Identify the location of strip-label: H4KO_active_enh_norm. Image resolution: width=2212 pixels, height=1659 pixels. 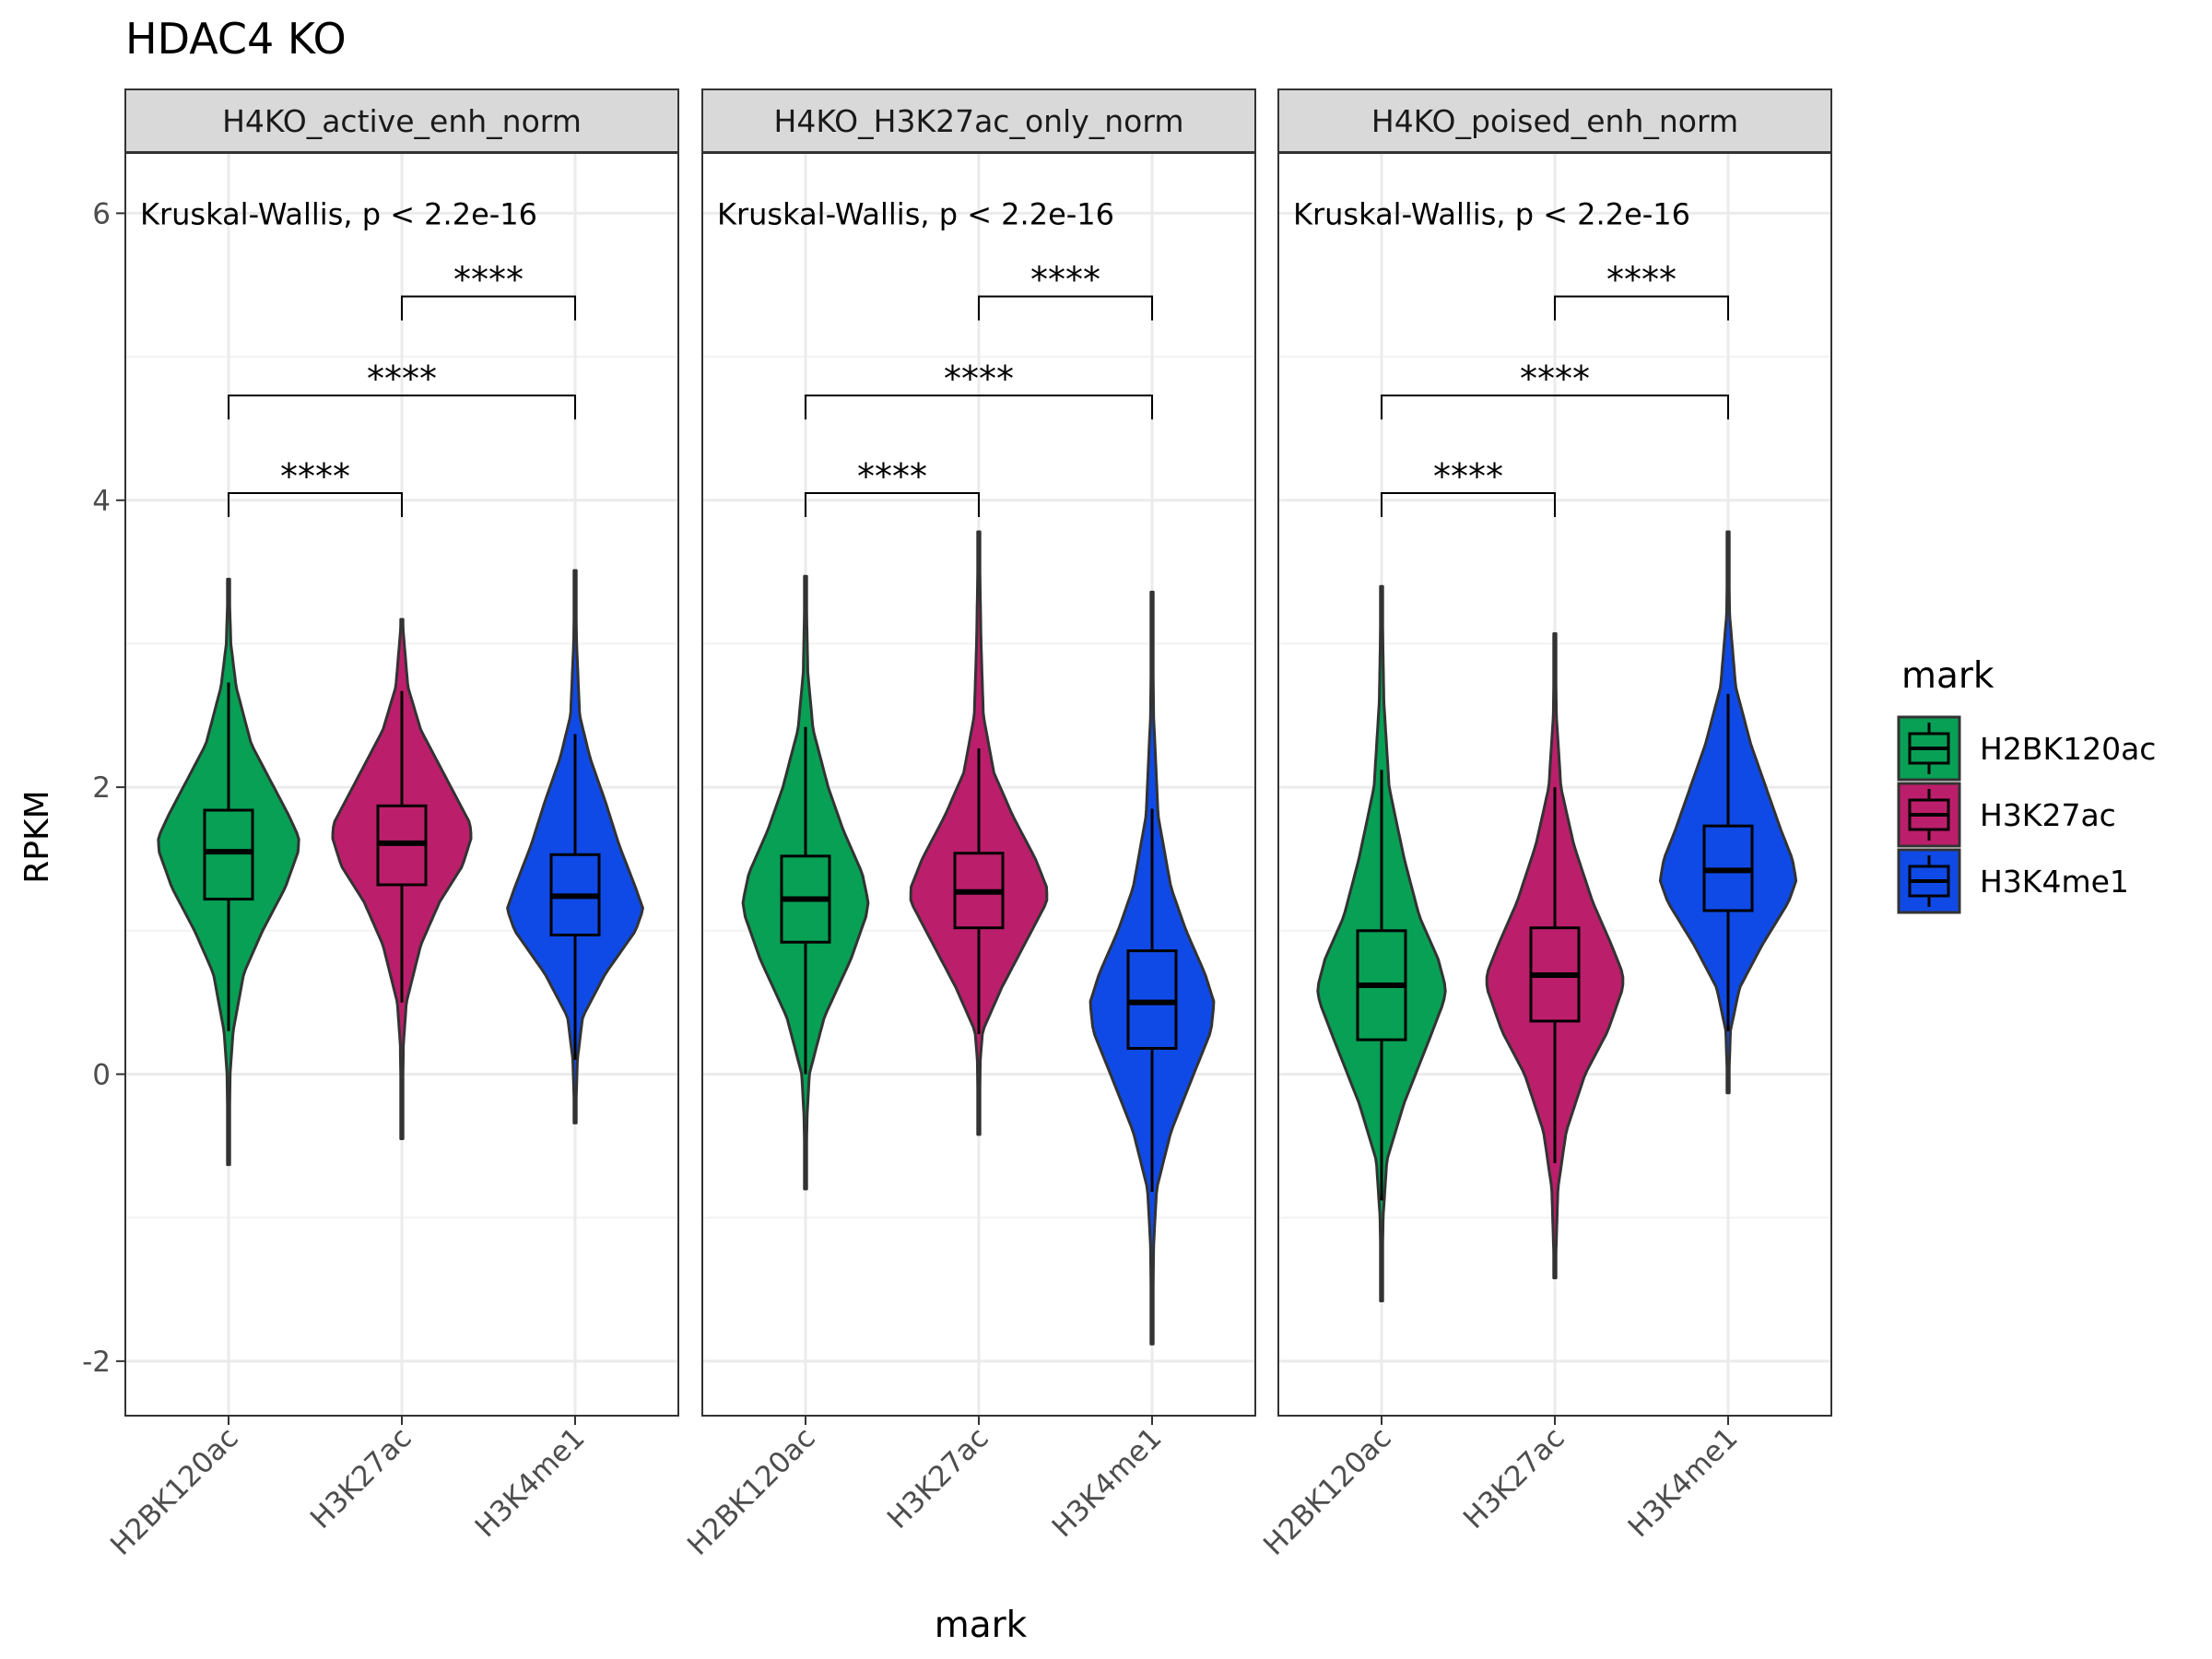
(402, 121).